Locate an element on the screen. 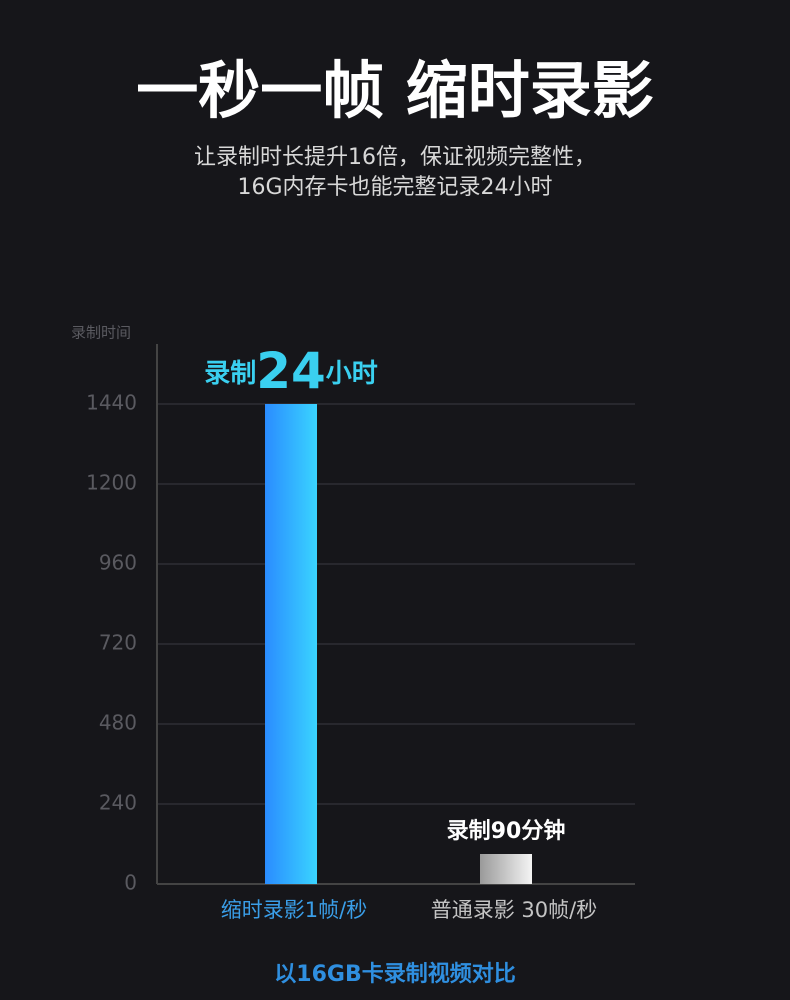 Image resolution: width=790 pixels, height=1000 pixels. value-label: 录制24小时 is located at coordinates (291, 371).